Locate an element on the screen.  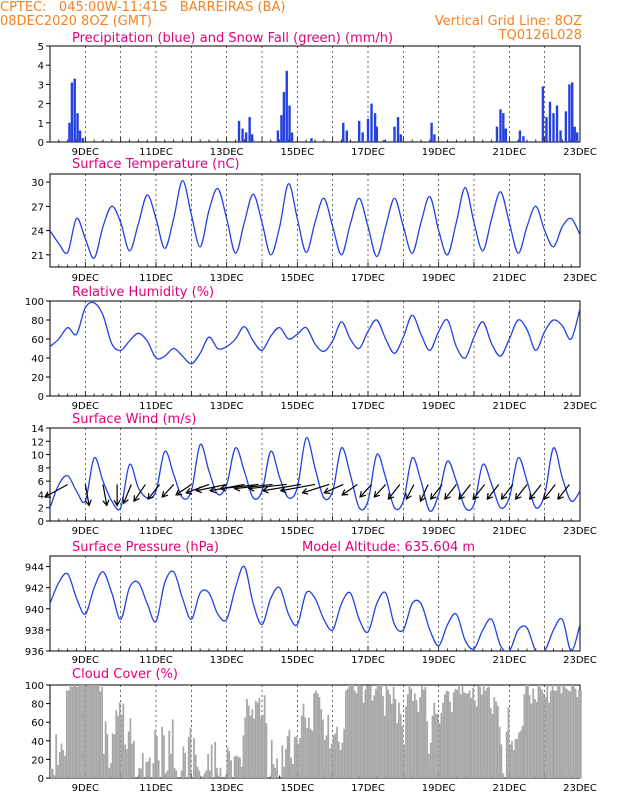
wind-ytick-label: 4 is located at coordinates (41, 495).